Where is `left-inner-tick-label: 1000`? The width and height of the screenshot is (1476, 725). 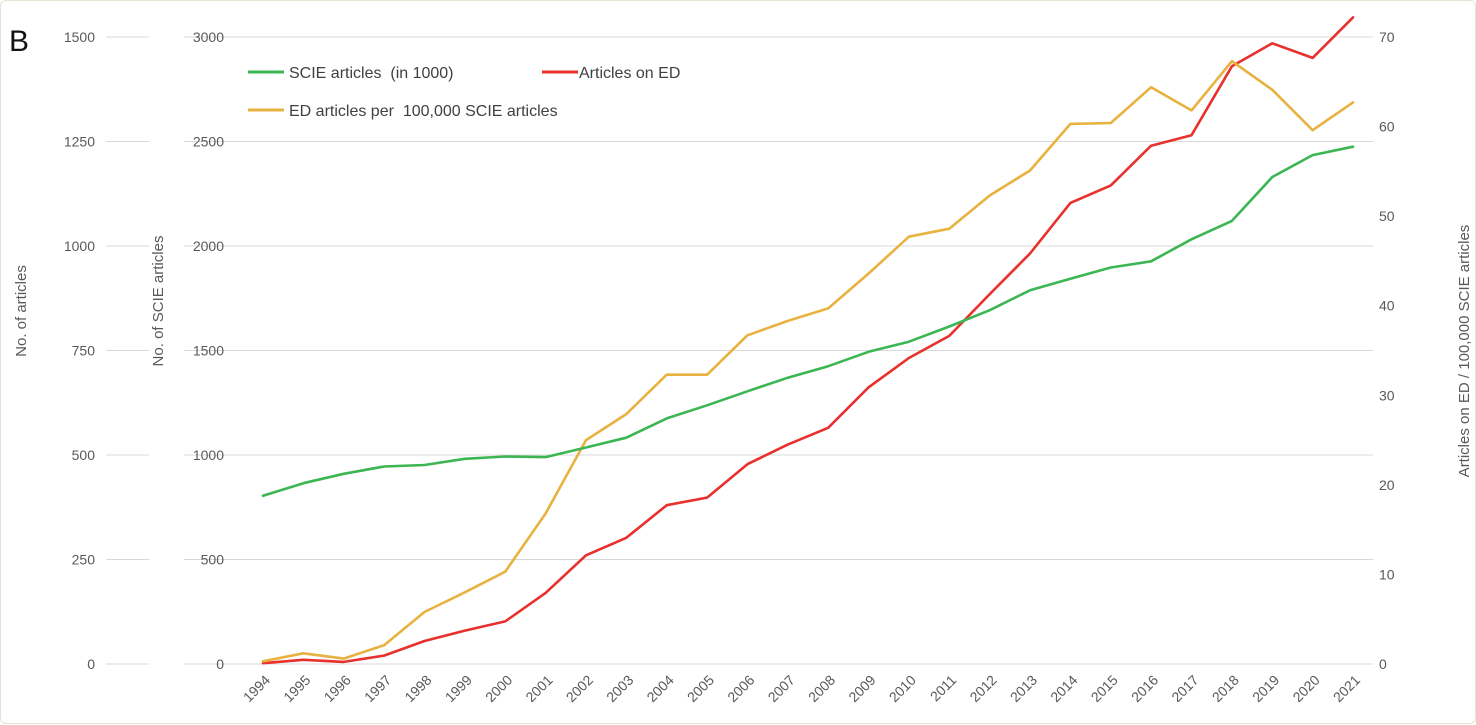 left-inner-tick-label: 1000 is located at coordinates (208, 455).